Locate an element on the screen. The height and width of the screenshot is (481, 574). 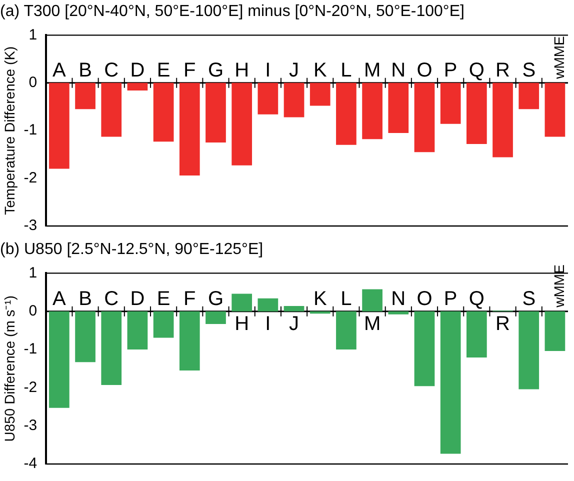
chart-title: (a) T300 [20°N-40°N, 50°E-100°E] minus [0°N-20°N, 50°E-100°E] is located at coordinates (232, 11).